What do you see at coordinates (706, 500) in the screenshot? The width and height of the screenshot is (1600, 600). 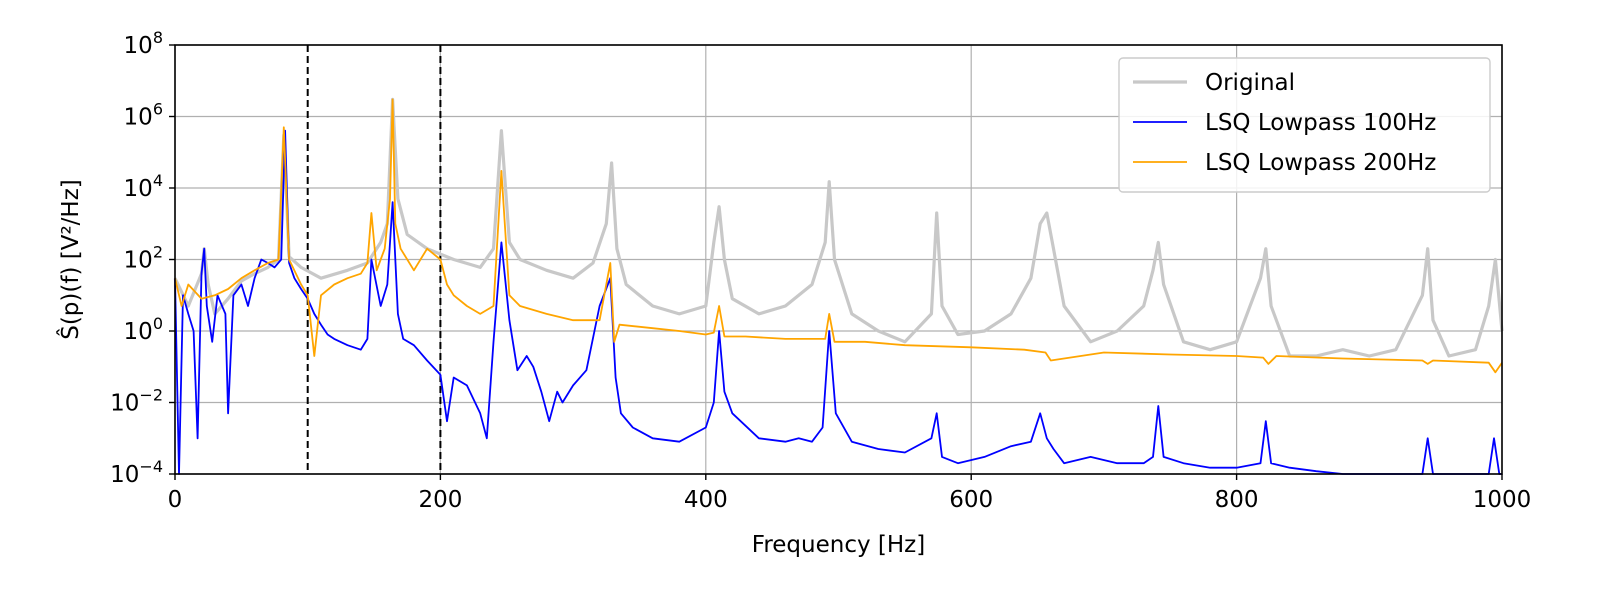 I see `x-tick-label: 400` at bounding box center [706, 500].